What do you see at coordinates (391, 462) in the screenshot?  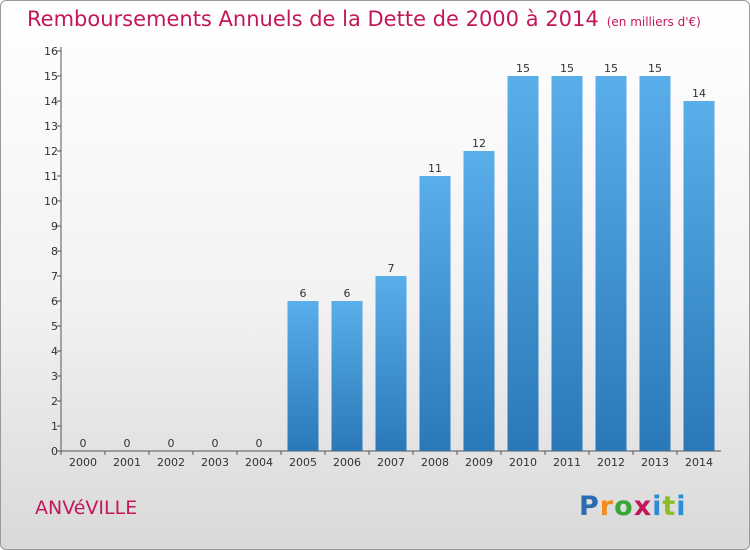 I see `x-tick-label: 2007` at bounding box center [391, 462].